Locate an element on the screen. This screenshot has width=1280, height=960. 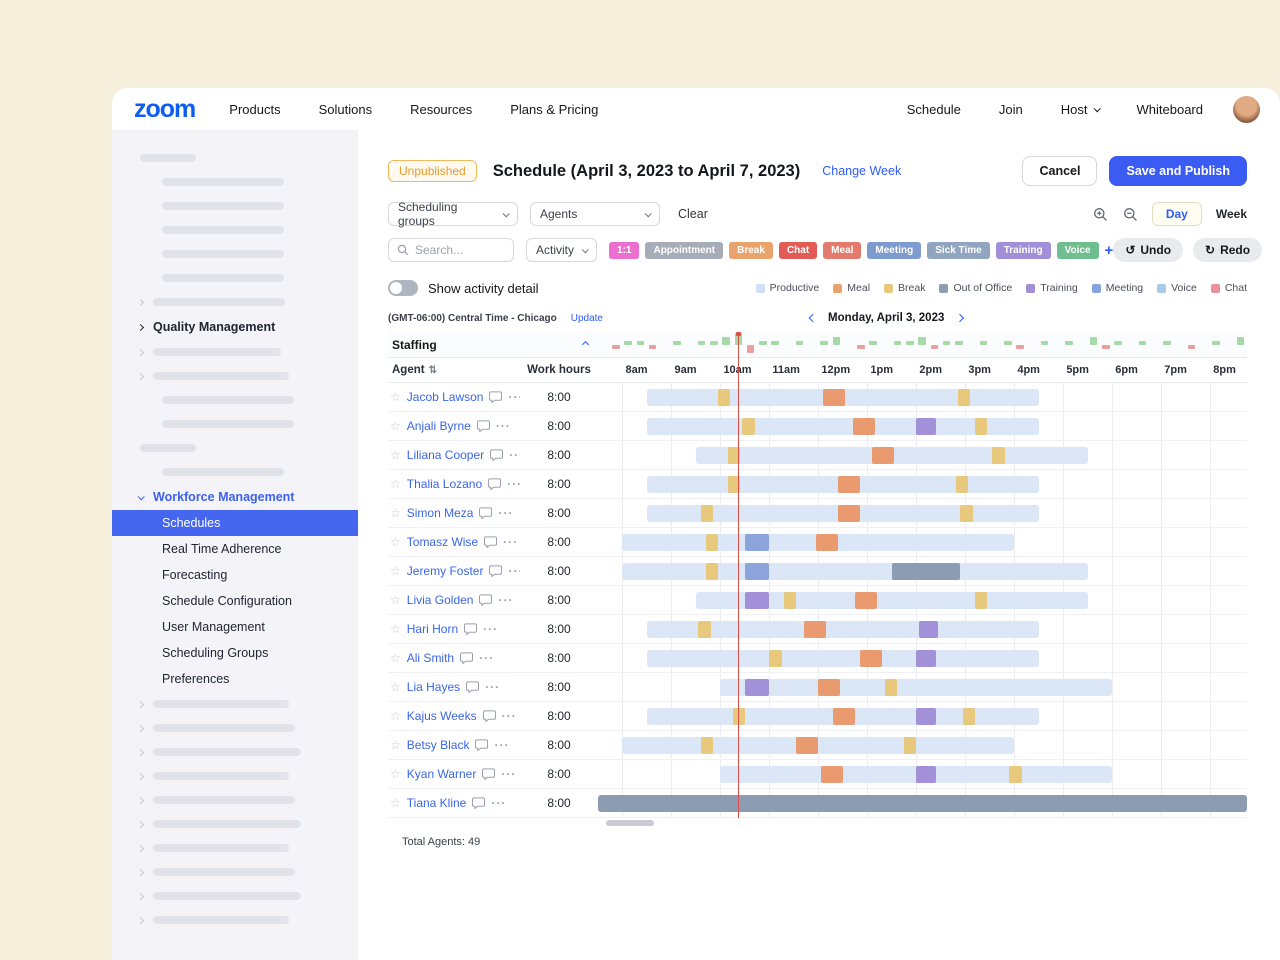
agent-name-link: Tiana Kline is located at coordinates (436, 803).